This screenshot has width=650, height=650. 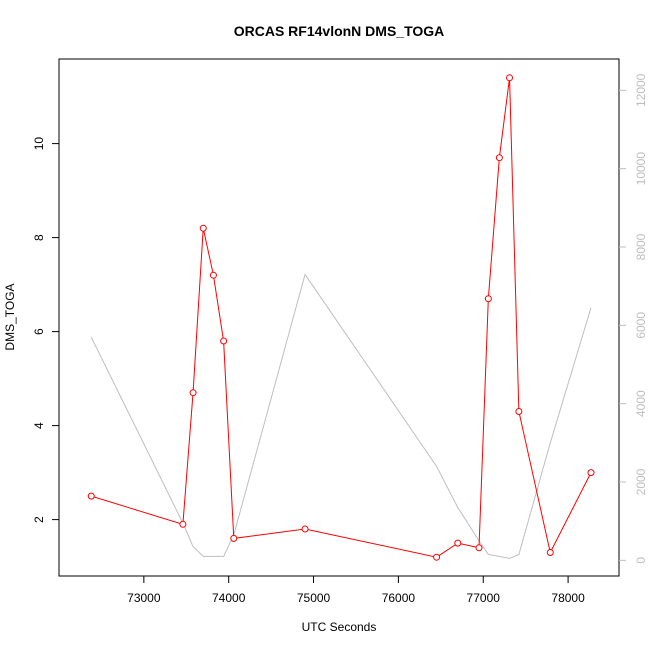 I want to click on y2-tick-label-4: 8000, so click(x=641, y=246).